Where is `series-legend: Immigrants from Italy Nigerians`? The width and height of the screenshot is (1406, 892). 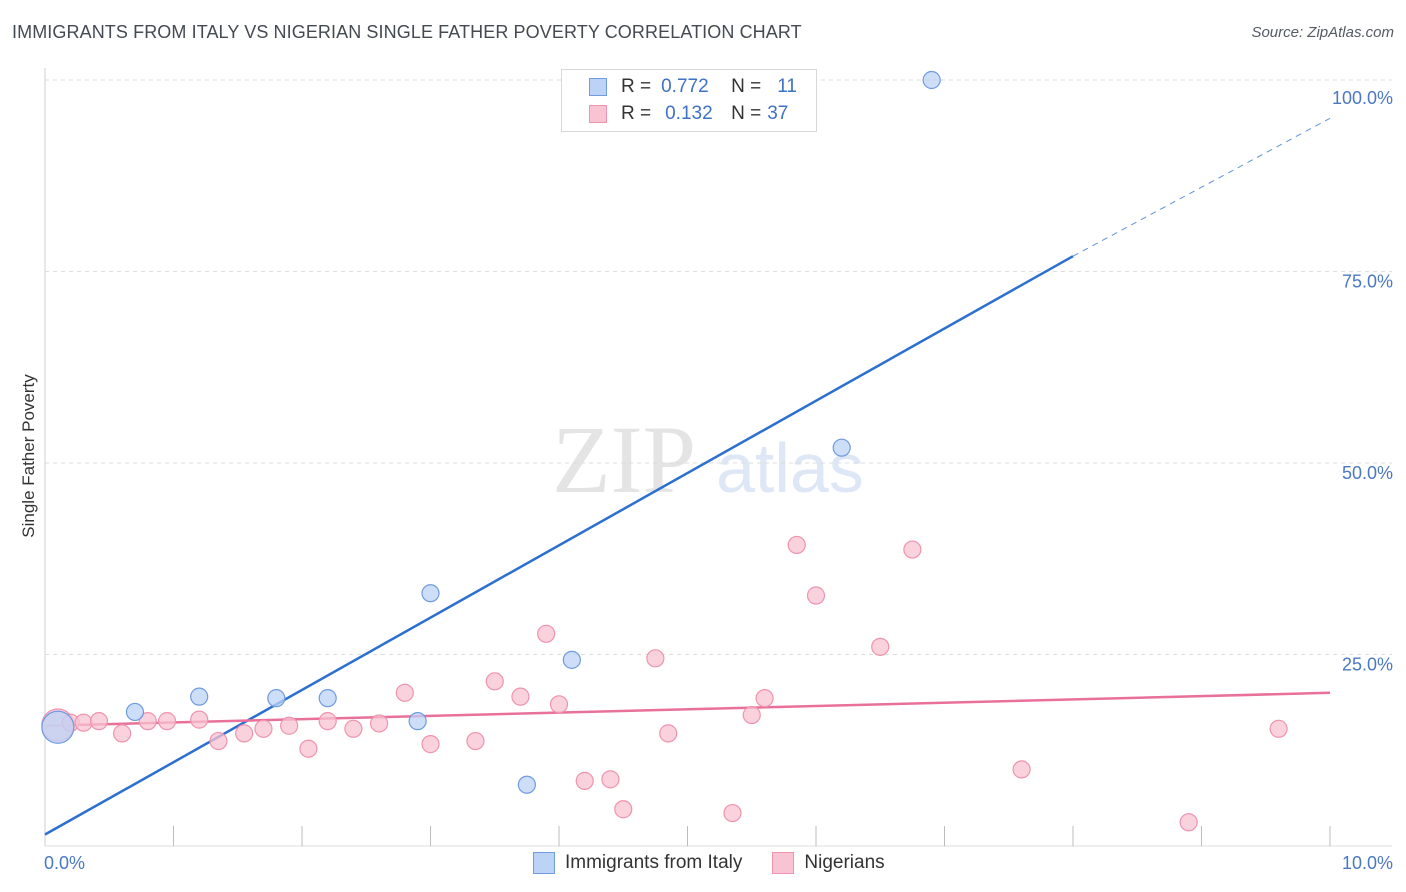 series-legend: Immigrants from Italy Nigerians is located at coordinates (724, 863).